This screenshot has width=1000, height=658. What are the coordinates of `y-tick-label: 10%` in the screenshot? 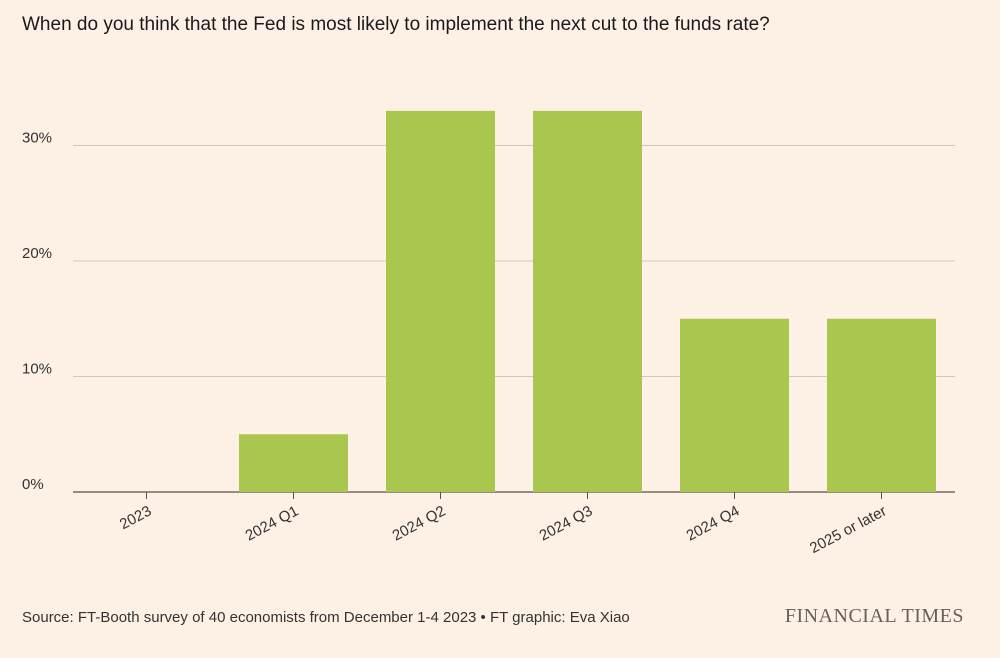 It's located at (37, 369).